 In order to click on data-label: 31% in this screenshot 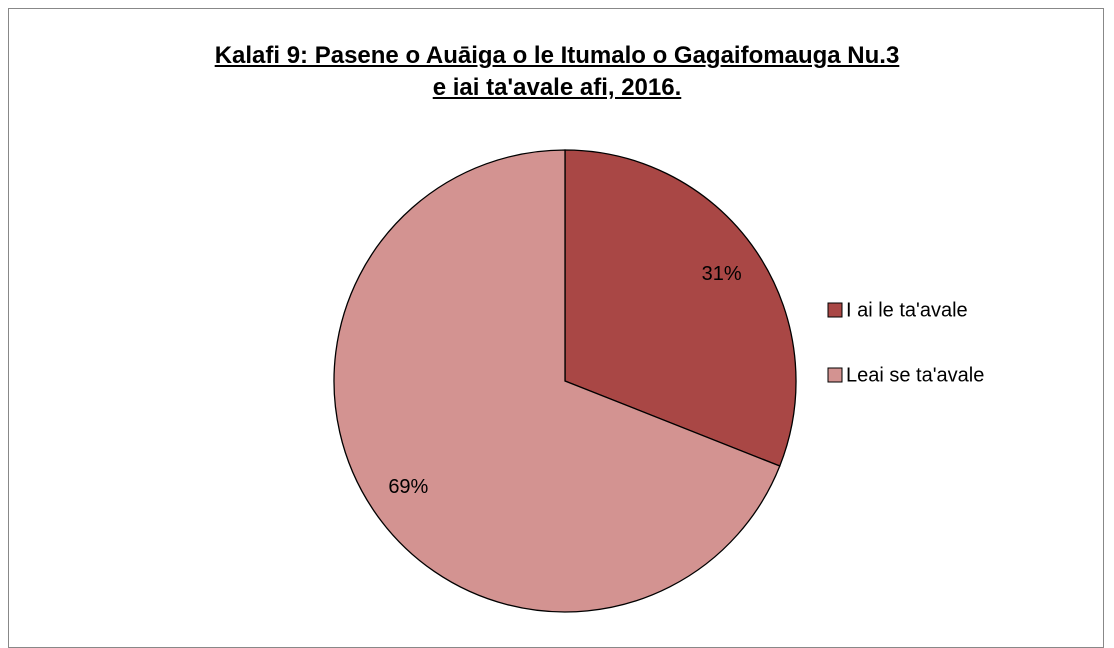, I will do `click(722, 274)`.